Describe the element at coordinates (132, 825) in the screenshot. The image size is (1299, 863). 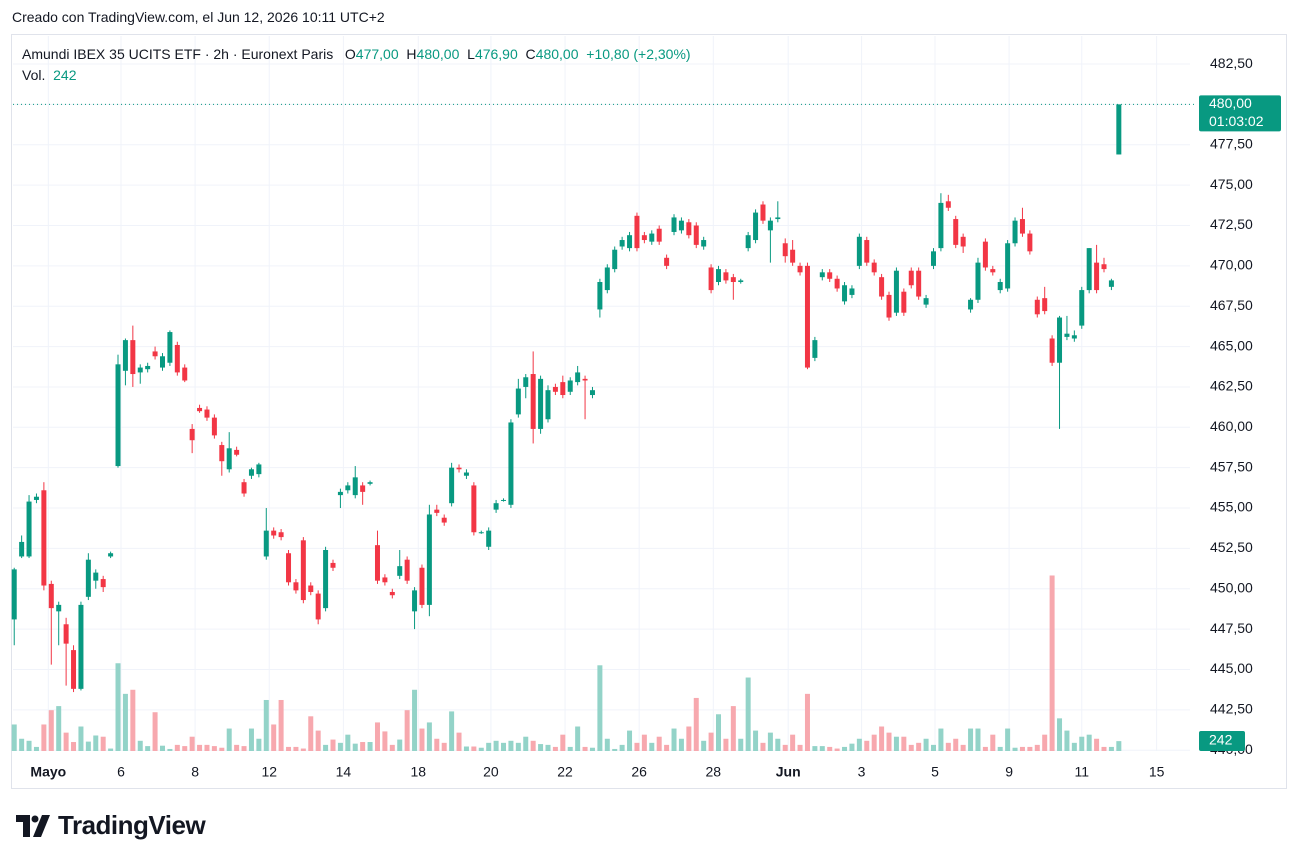
I see `brand-name: TradingView` at that location.